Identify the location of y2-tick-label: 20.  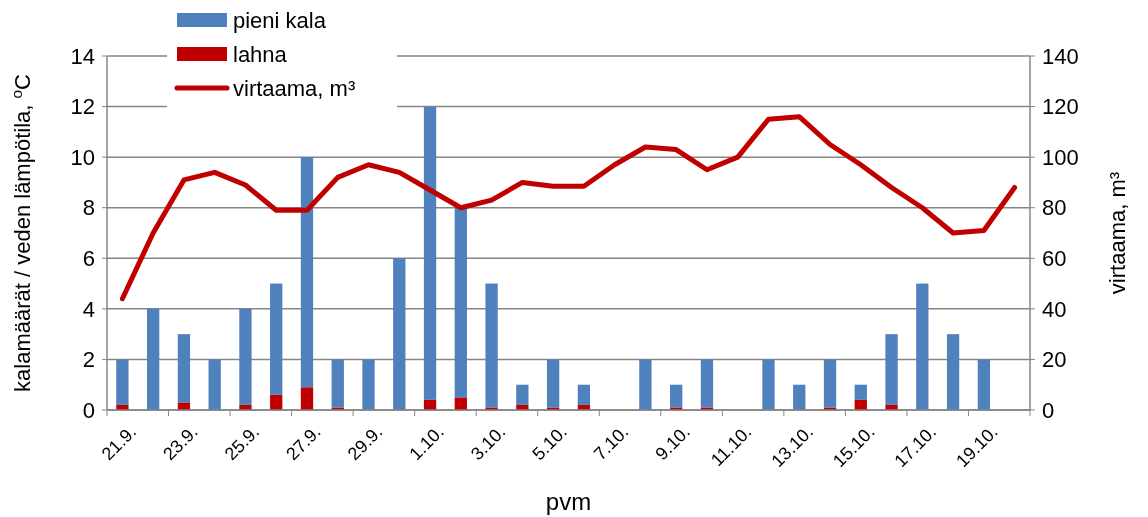
(1054, 360).